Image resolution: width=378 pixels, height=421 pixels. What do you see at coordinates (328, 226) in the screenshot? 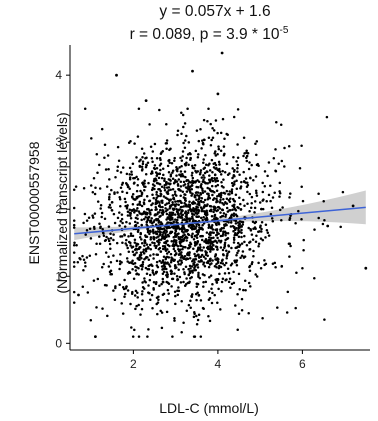
I see `data-point-outlier` at bounding box center [328, 226].